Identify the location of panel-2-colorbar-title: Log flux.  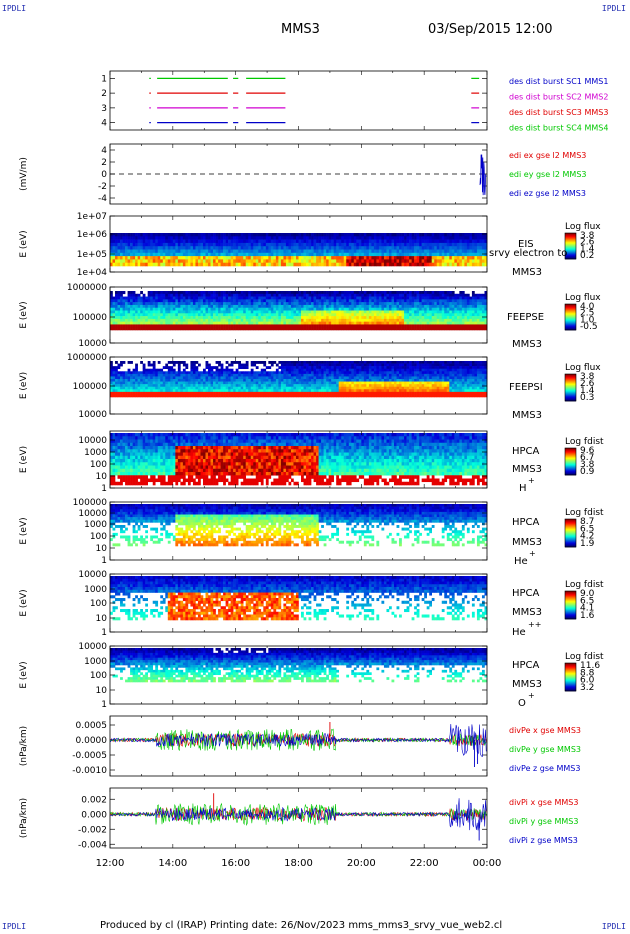
(583, 227).